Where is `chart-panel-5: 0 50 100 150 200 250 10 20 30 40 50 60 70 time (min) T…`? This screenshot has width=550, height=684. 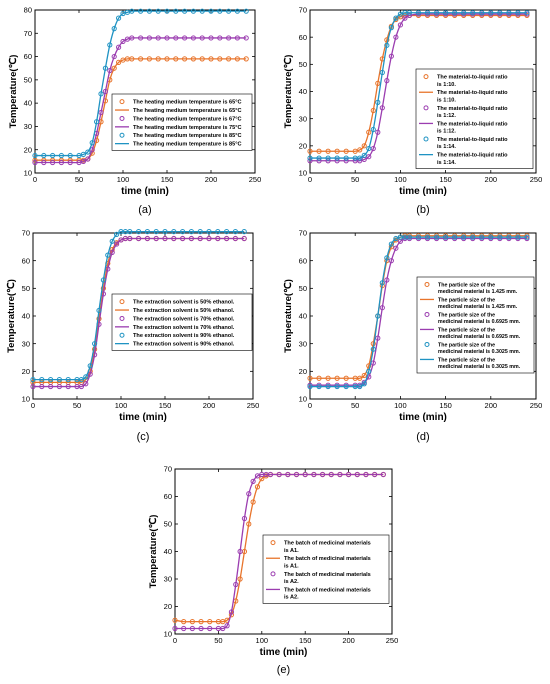 chart-panel-5: 0 50 100 150 200 250 10 20 30 40 50 60 70 time (min) T… is located at coordinates (273, 570).